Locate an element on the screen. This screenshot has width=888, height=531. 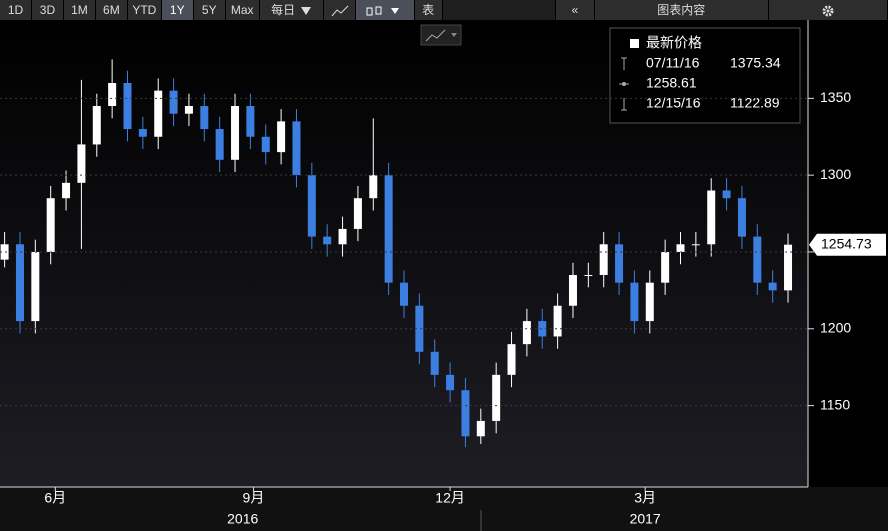
line-icon is located at coordinates (339, 11).